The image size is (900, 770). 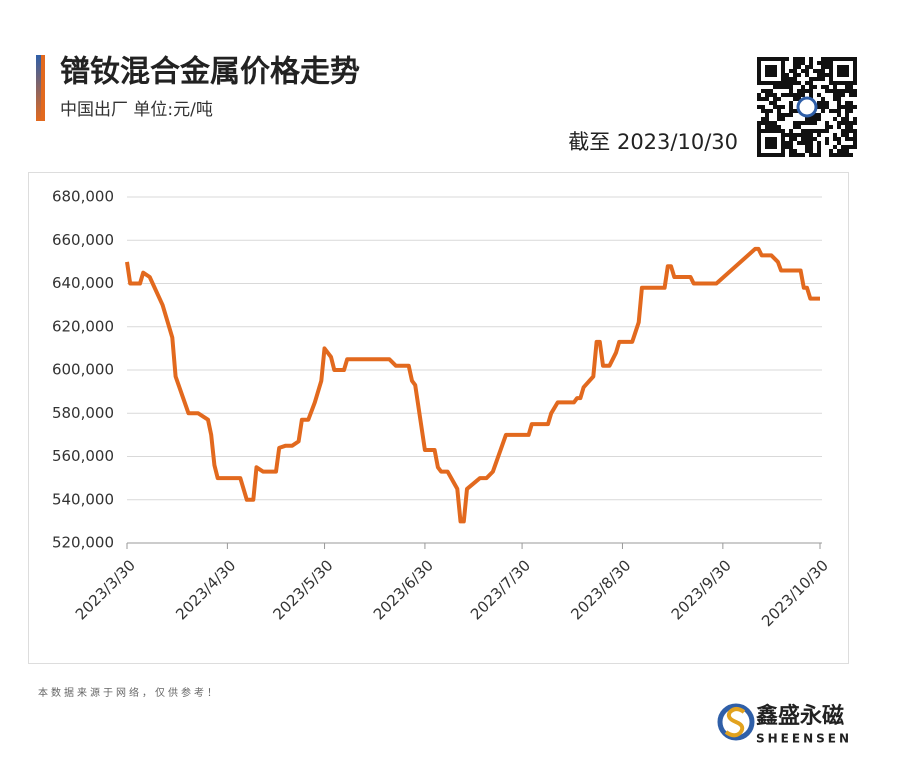 What do you see at coordinates (43, 88) in the screenshot?
I see `accent-bar` at bounding box center [43, 88].